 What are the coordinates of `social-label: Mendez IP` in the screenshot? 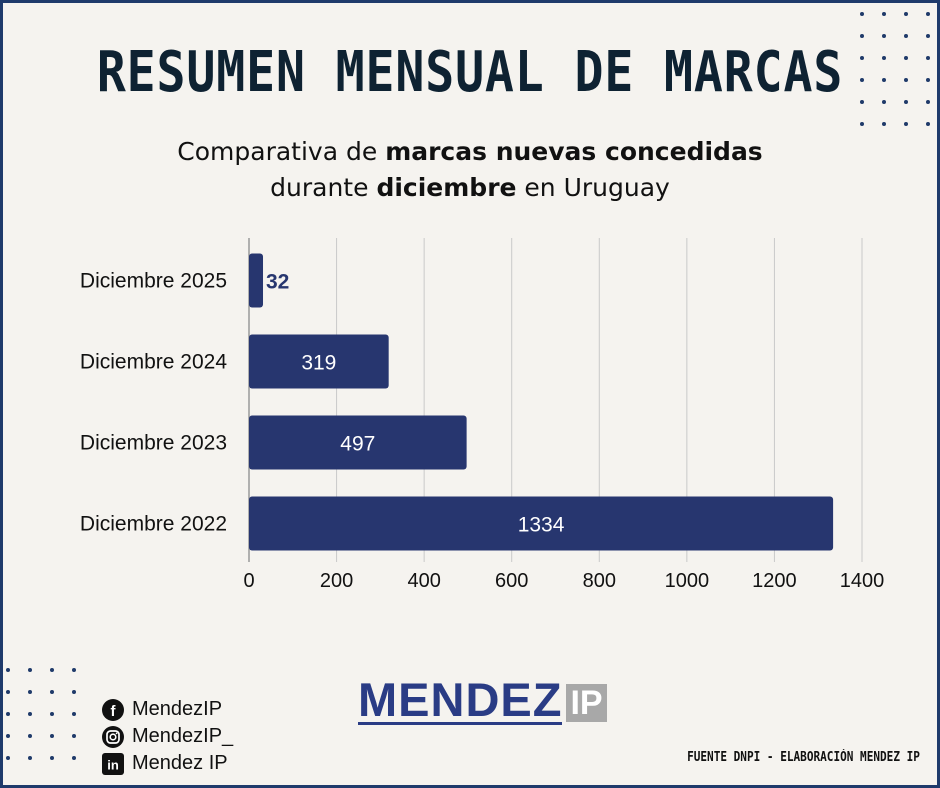 It's located at (180, 763).